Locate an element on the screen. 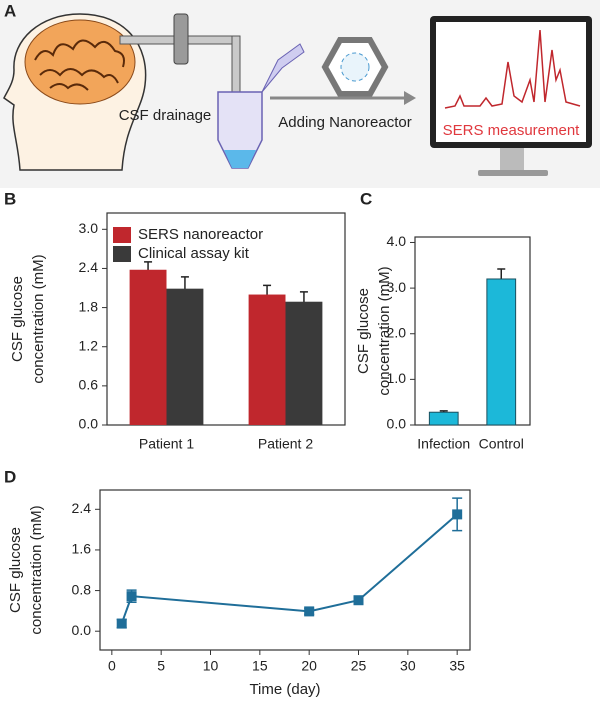  legend-label: SERS nanoreactor is located at coordinates (200, 234).